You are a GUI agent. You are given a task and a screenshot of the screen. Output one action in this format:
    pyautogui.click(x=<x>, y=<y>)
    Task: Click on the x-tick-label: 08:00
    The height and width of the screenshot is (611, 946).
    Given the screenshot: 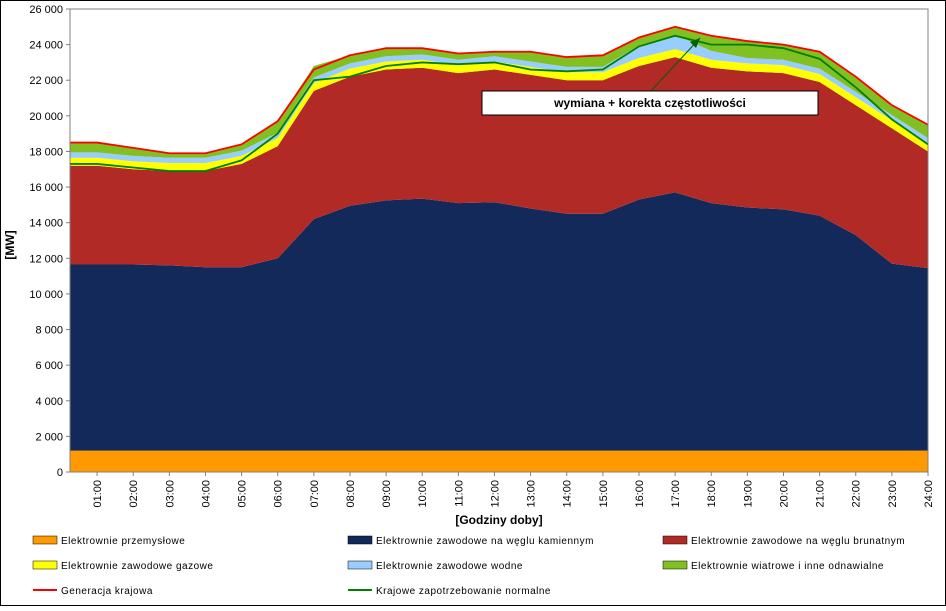 What is the action you would take?
    pyautogui.click(x=351, y=494)
    